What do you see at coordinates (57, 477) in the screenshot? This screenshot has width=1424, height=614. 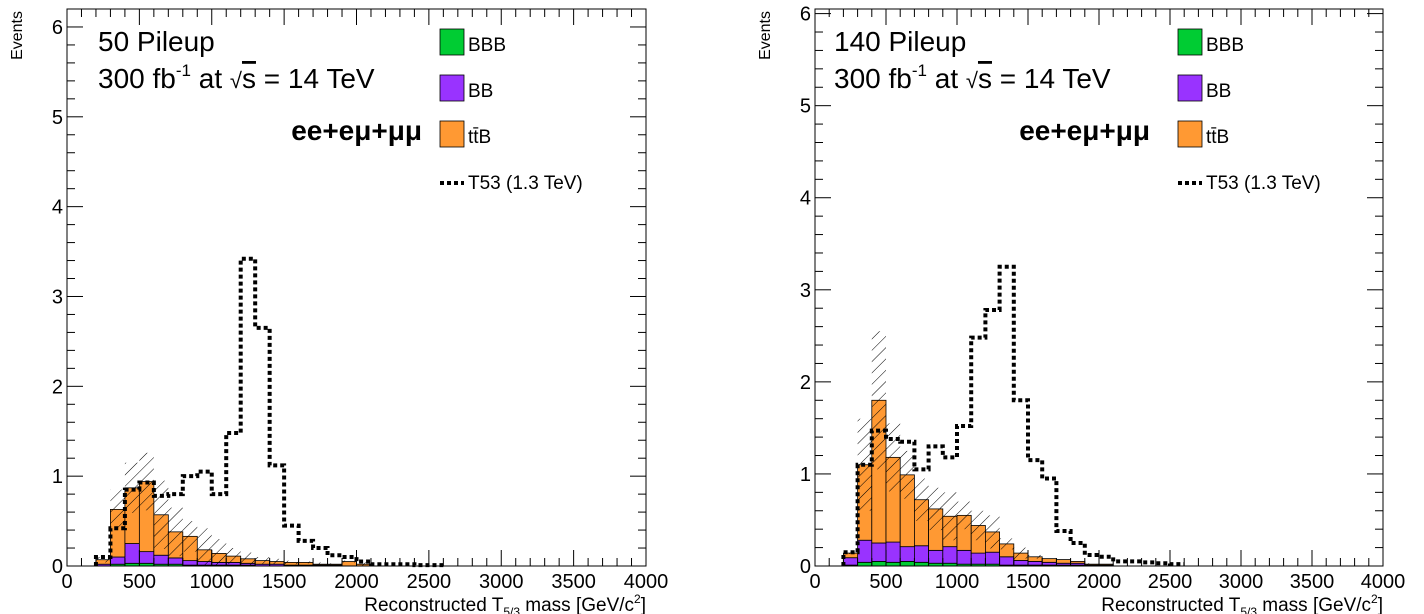 I see `y-tick-label: 1` at bounding box center [57, 477].